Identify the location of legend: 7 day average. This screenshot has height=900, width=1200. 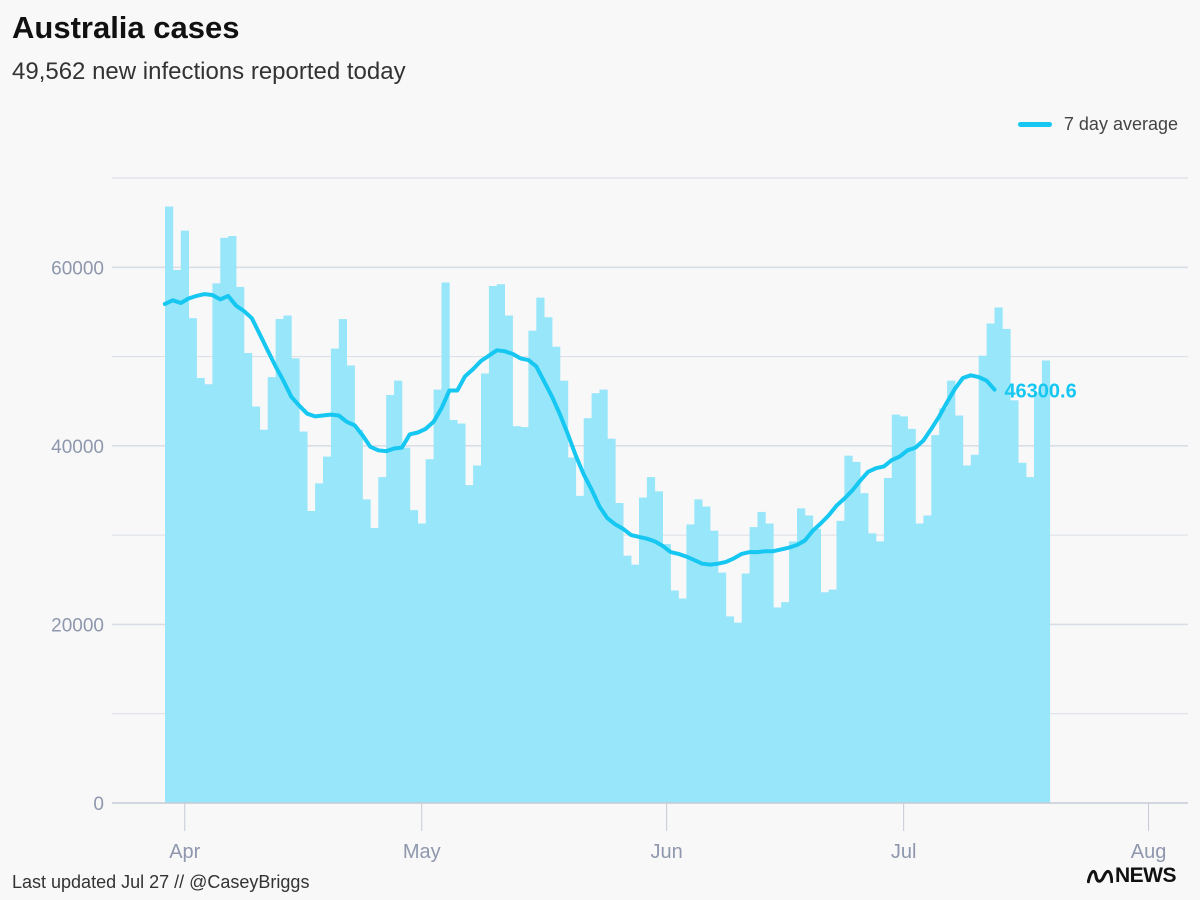
(1097, 124).